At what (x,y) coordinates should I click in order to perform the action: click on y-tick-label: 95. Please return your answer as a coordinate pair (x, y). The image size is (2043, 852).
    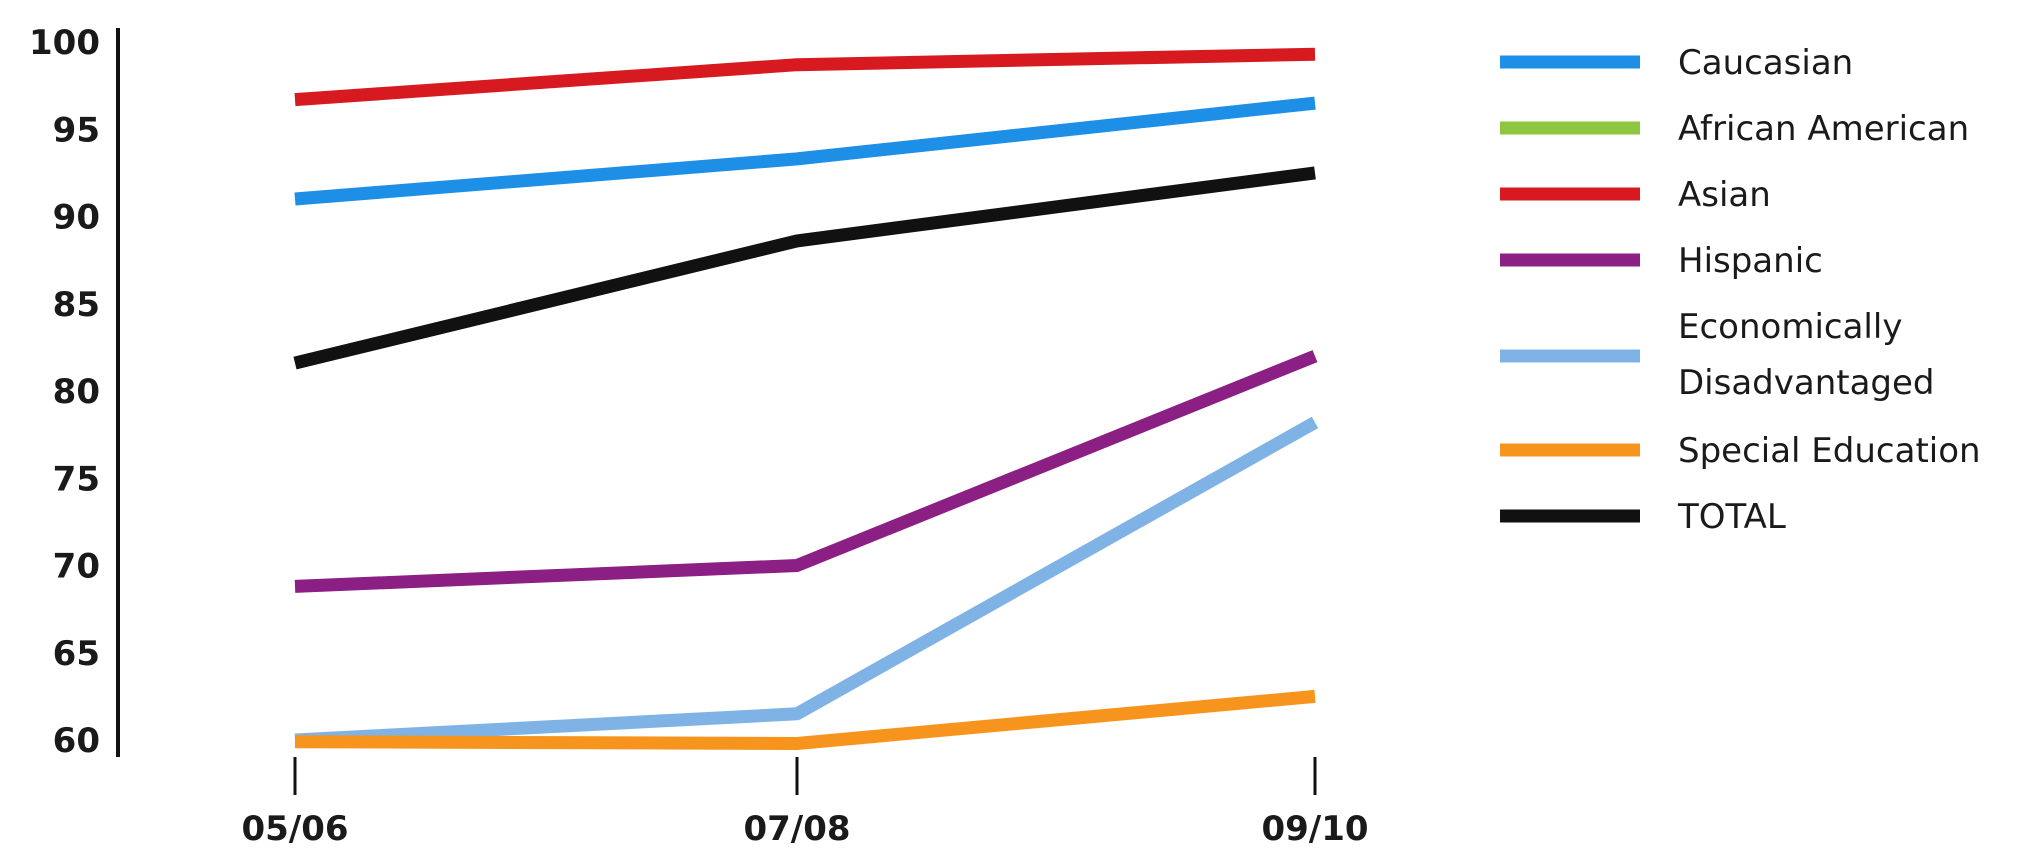
    Looking at the image, I should click on (76, 130).